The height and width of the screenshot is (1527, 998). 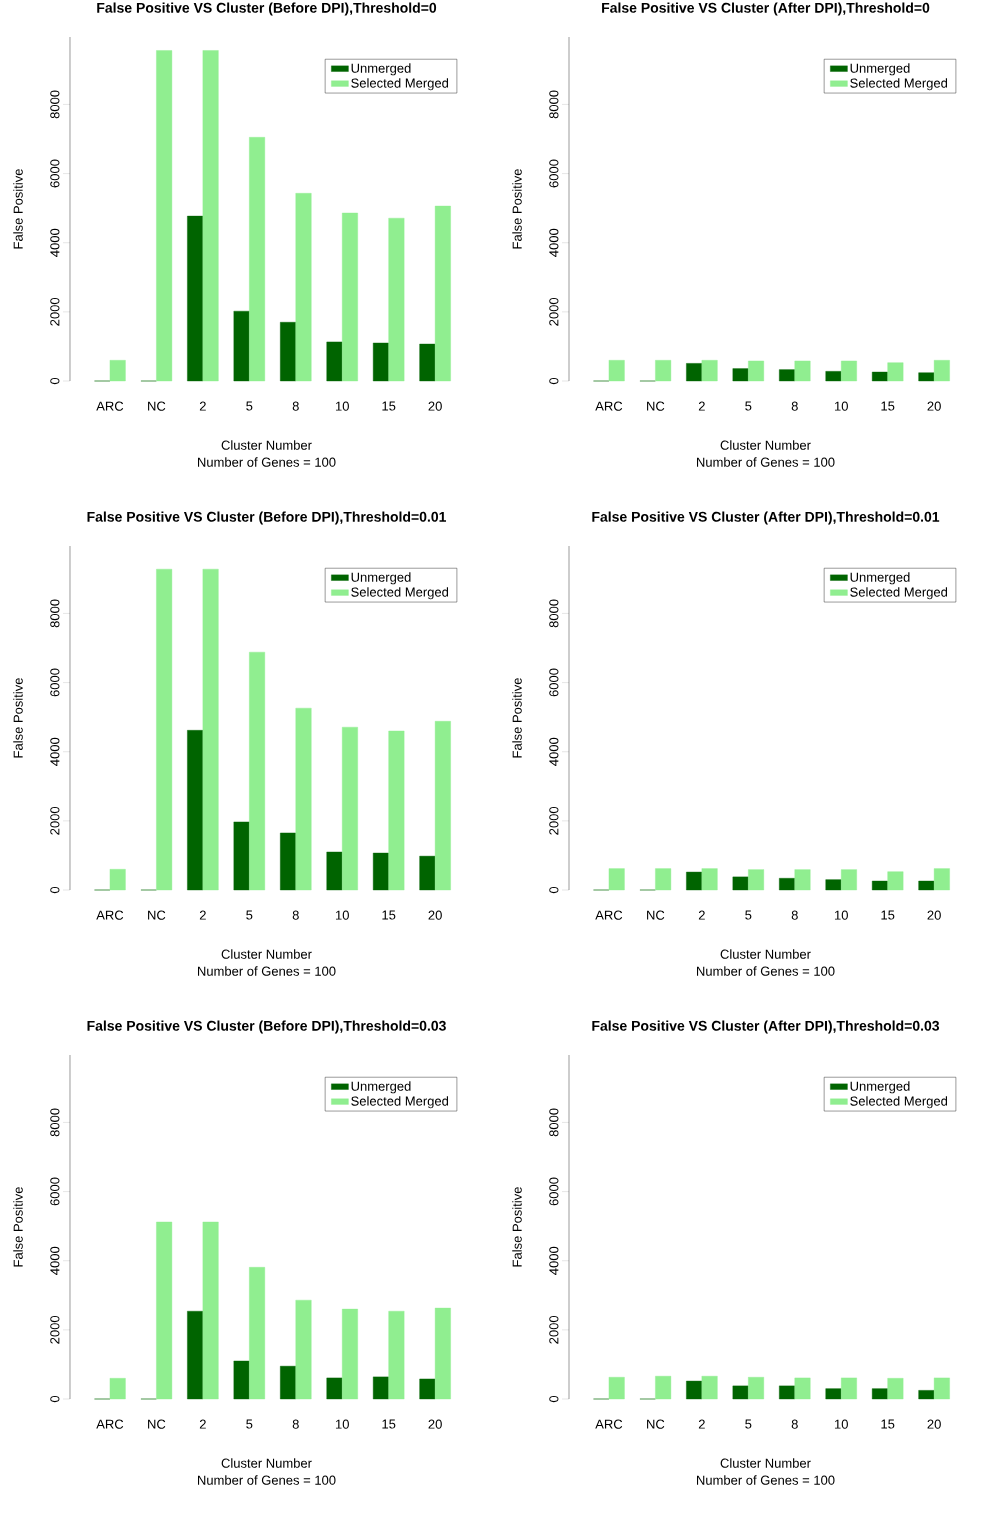 What do you see at coordinates (266, 1027) in the screenshot?
I see `chart-title: False Positive VS Cluster (Before DPI),Threshold=0.03` at bounding box center [266, 1027].